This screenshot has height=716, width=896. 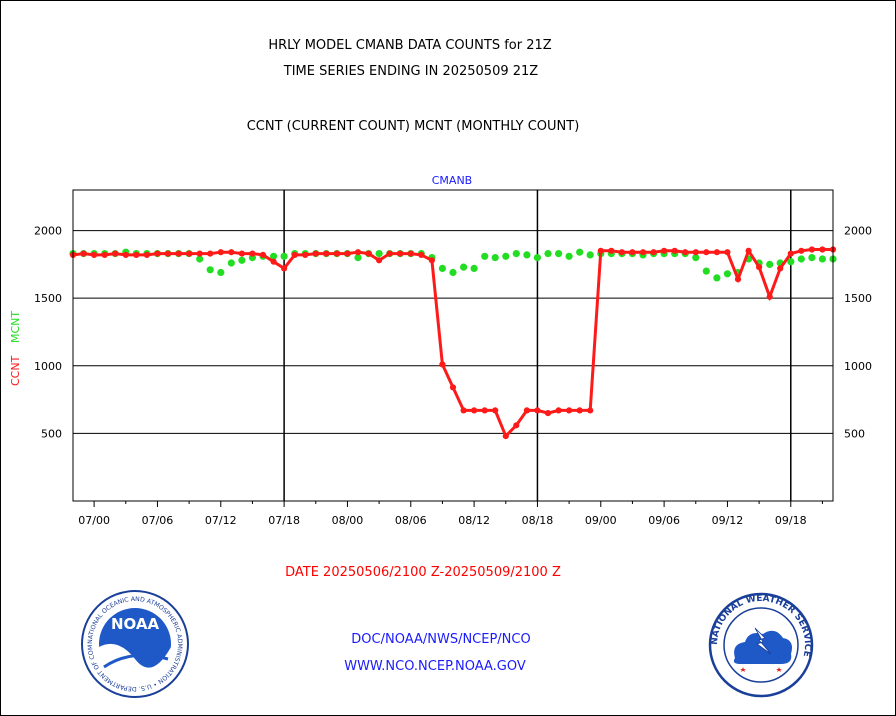 I want to click on x-tick-label: 09/18, so click(x=791, y=520).